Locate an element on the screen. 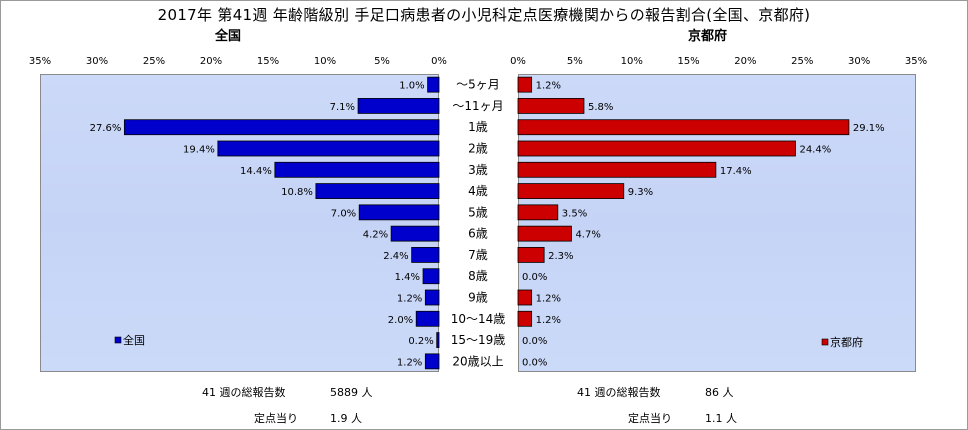 Image resolution: width=968 pixels, height=430 pixels. category-label: 15～19歳 is located at coordinates (478, 340).